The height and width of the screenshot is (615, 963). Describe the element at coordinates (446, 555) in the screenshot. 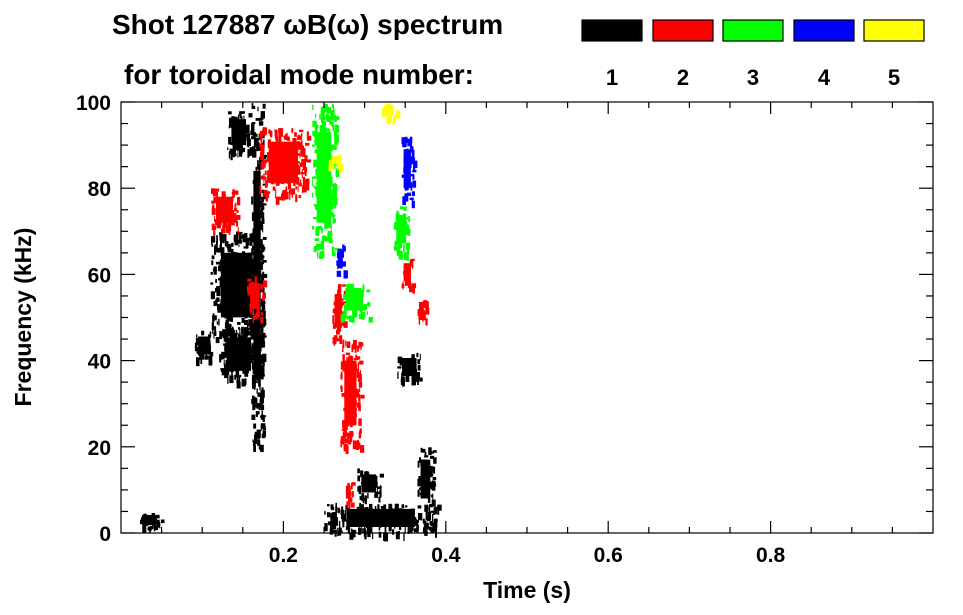

I see `x-tick-label: 0.4` at that location.